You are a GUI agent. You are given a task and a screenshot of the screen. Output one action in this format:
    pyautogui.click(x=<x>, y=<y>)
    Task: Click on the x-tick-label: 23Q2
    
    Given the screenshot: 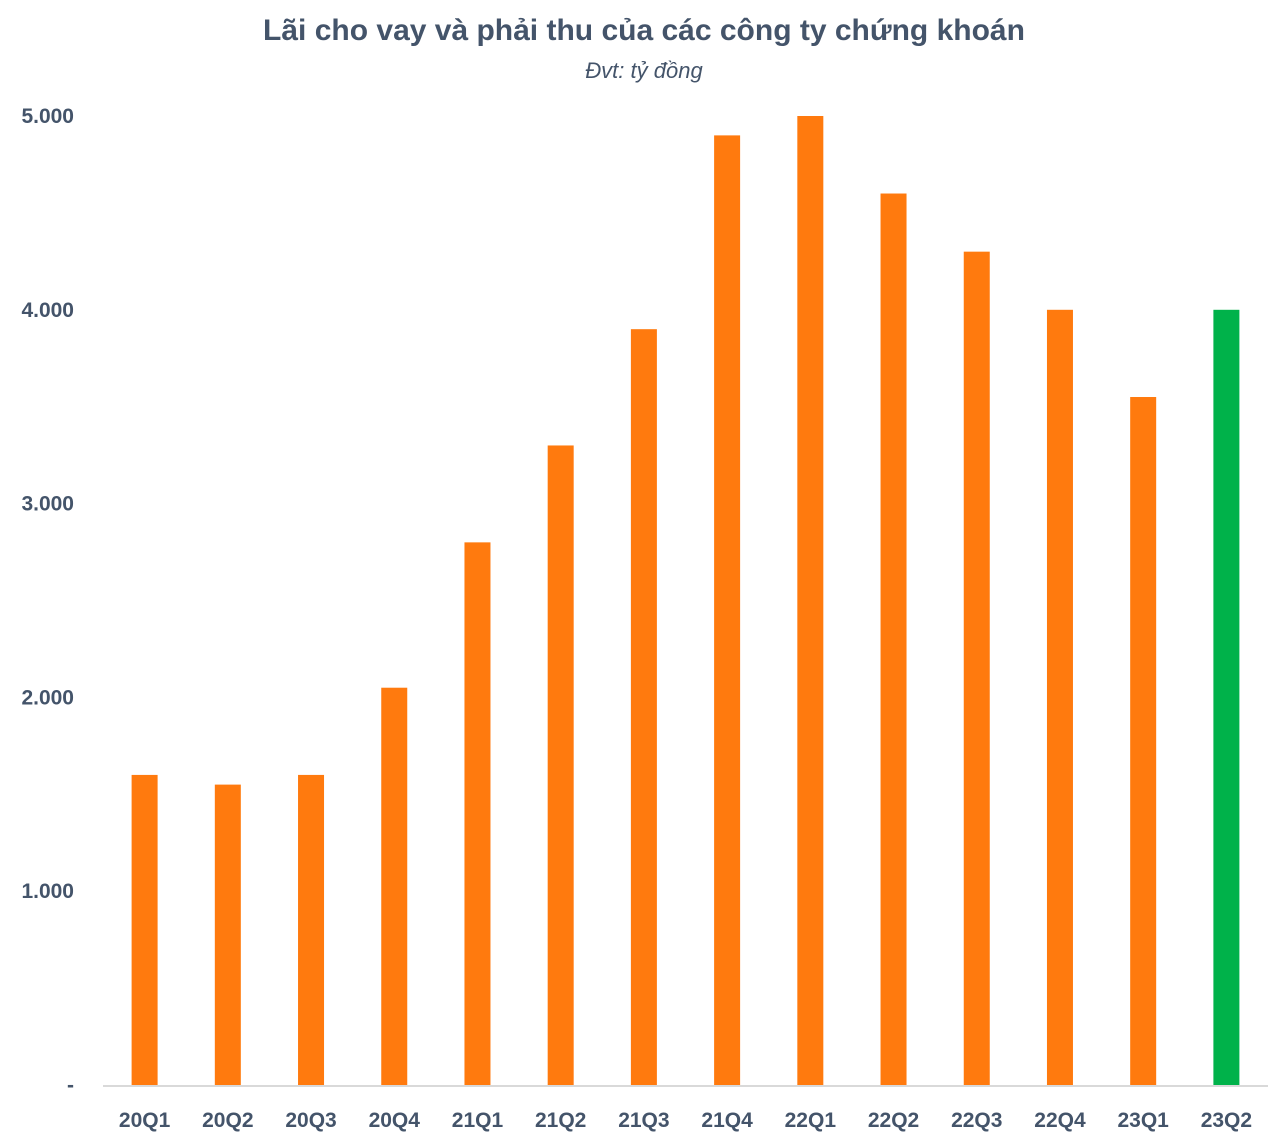 What is the action you would take?
    pyautogui.click(x=1226, y=1120)
    